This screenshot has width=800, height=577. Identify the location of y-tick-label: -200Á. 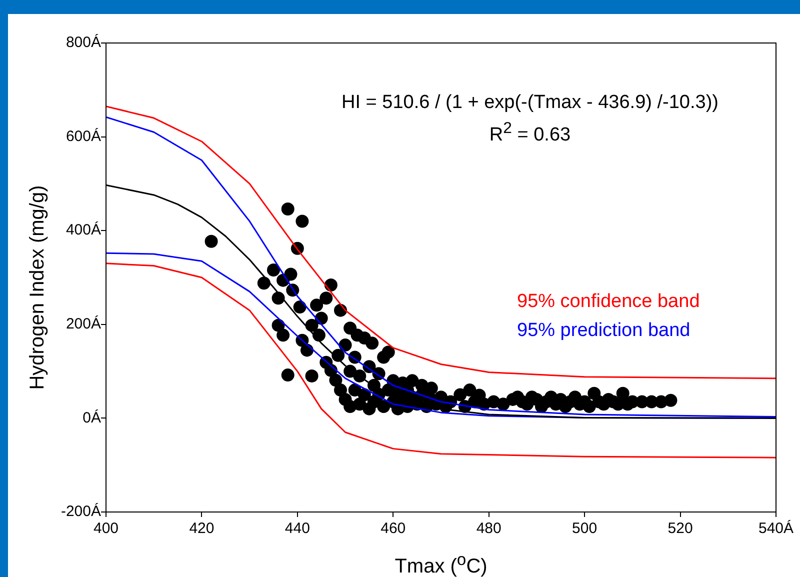
(80, 511).